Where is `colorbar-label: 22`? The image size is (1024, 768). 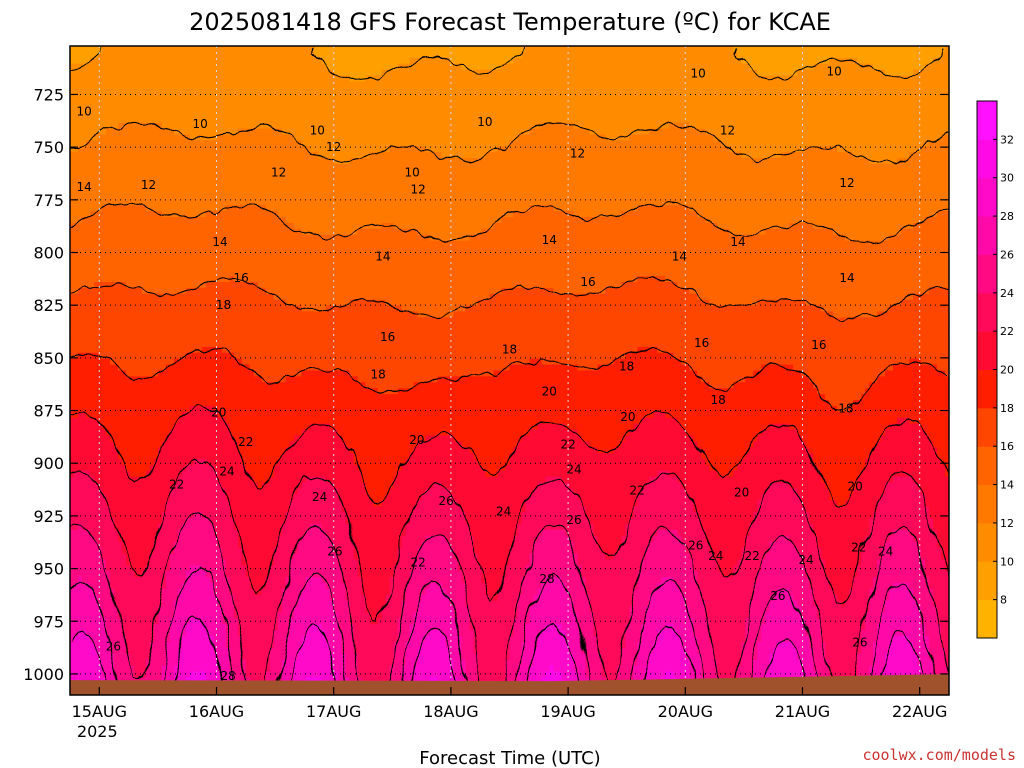
colorbar-label: 22 is located at coordinates (1007, 331).